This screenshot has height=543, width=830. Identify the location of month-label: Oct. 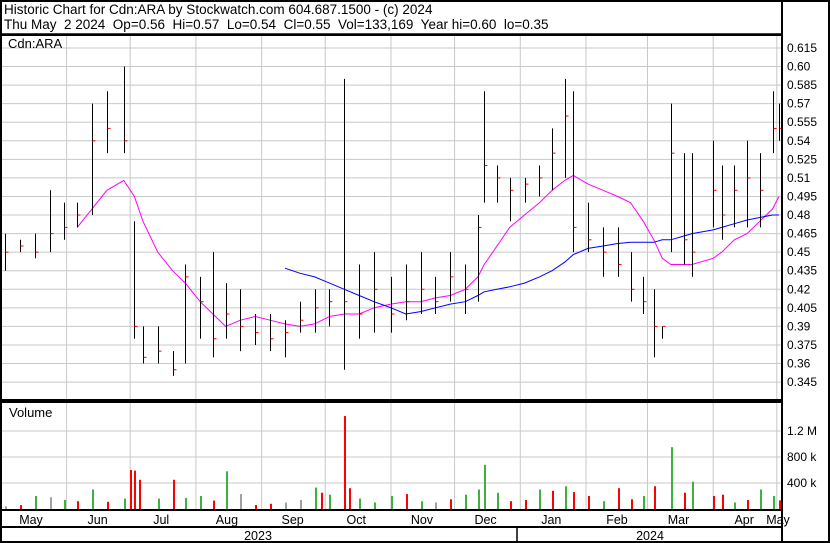
(357, 520).